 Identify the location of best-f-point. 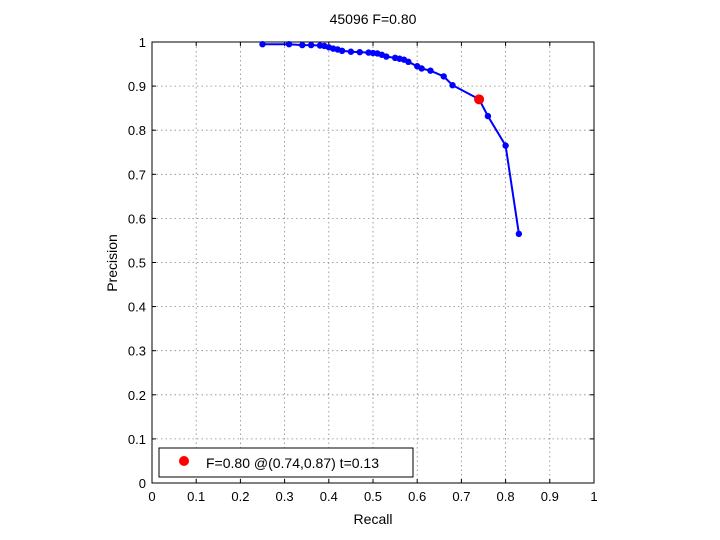
(479, 99).